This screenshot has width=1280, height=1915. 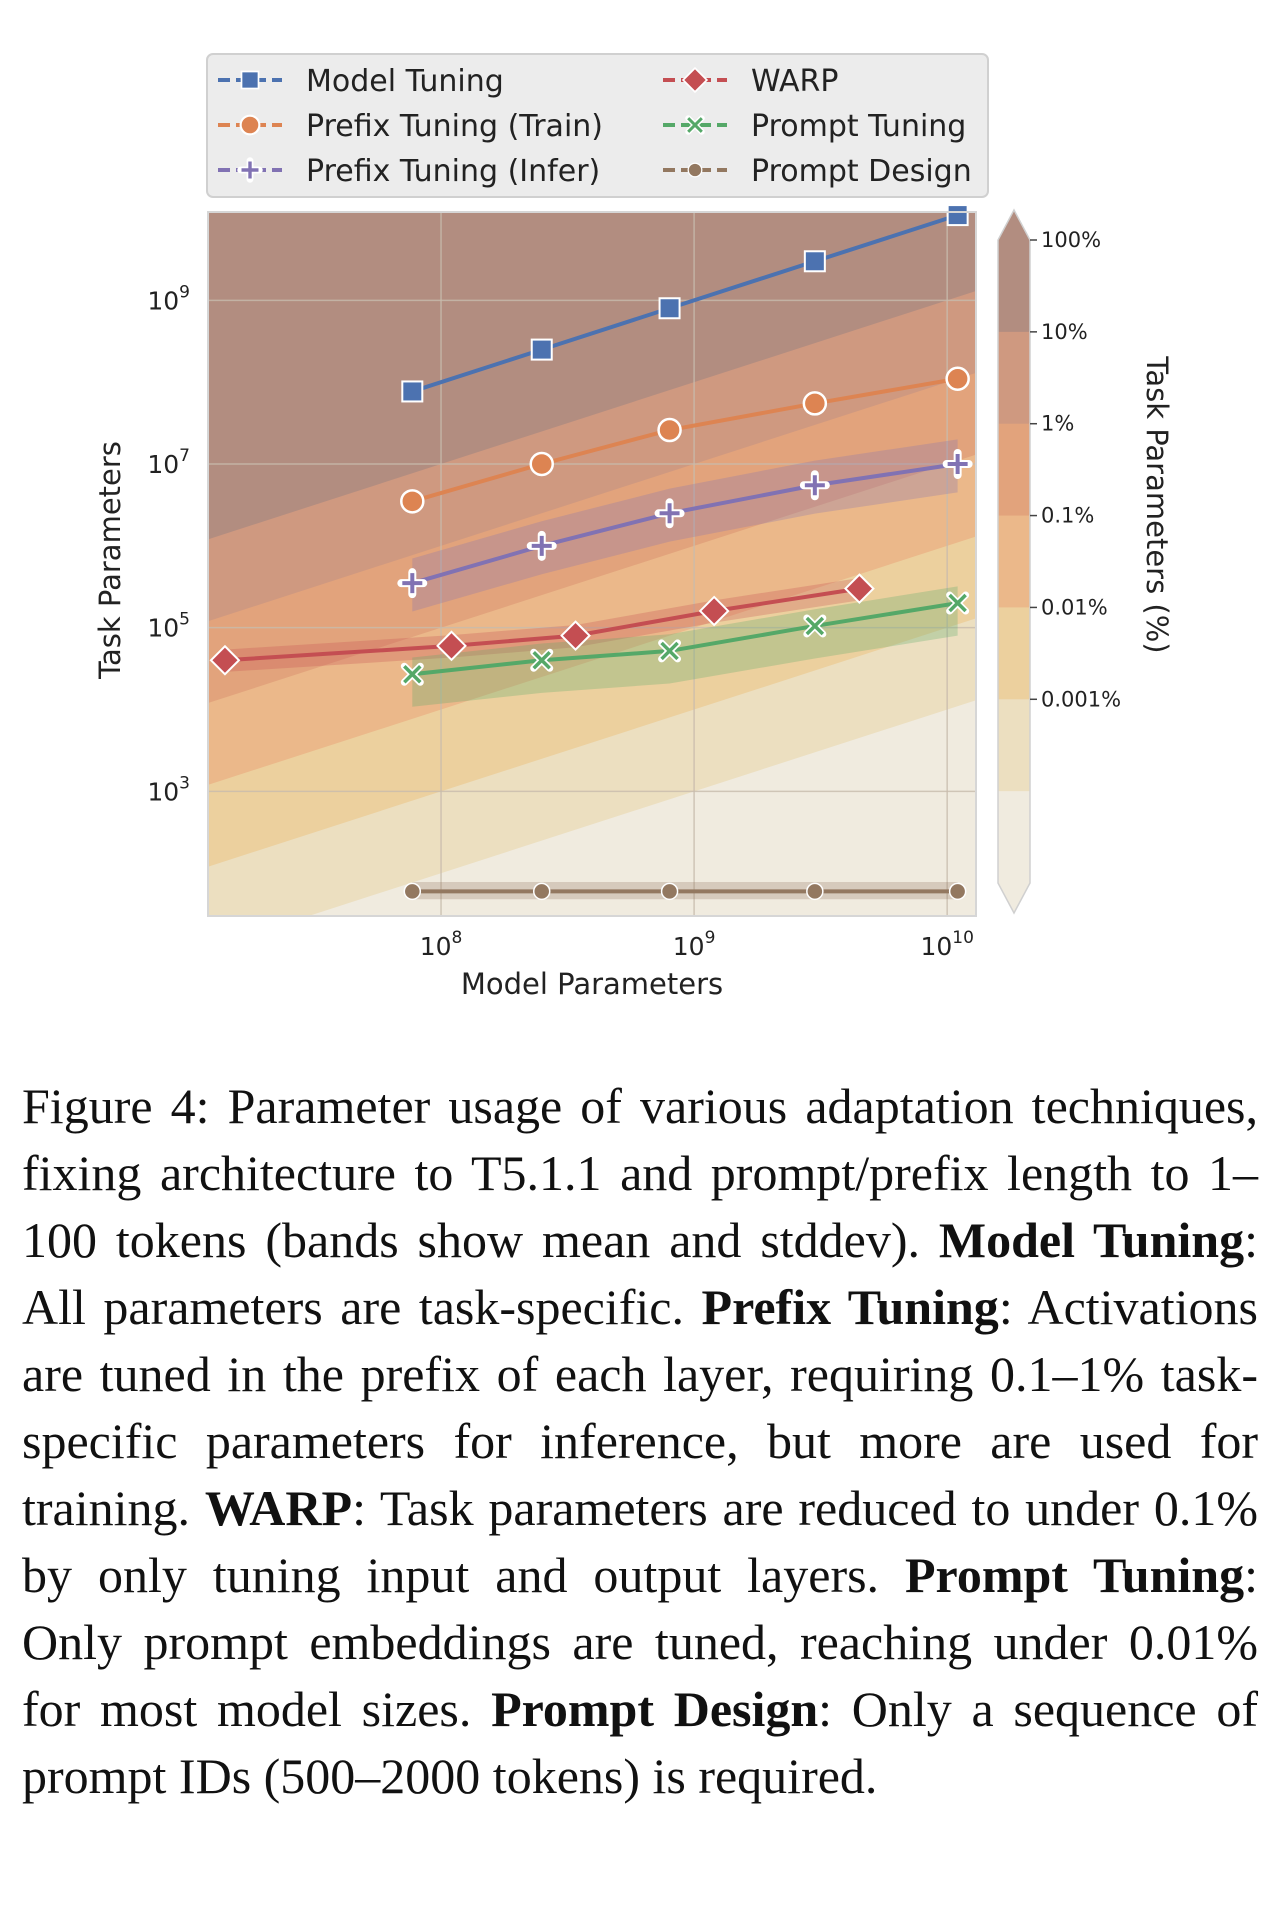 I want to click on colorbar-title: Task Parameters (%), so click(x=1157, y=504).